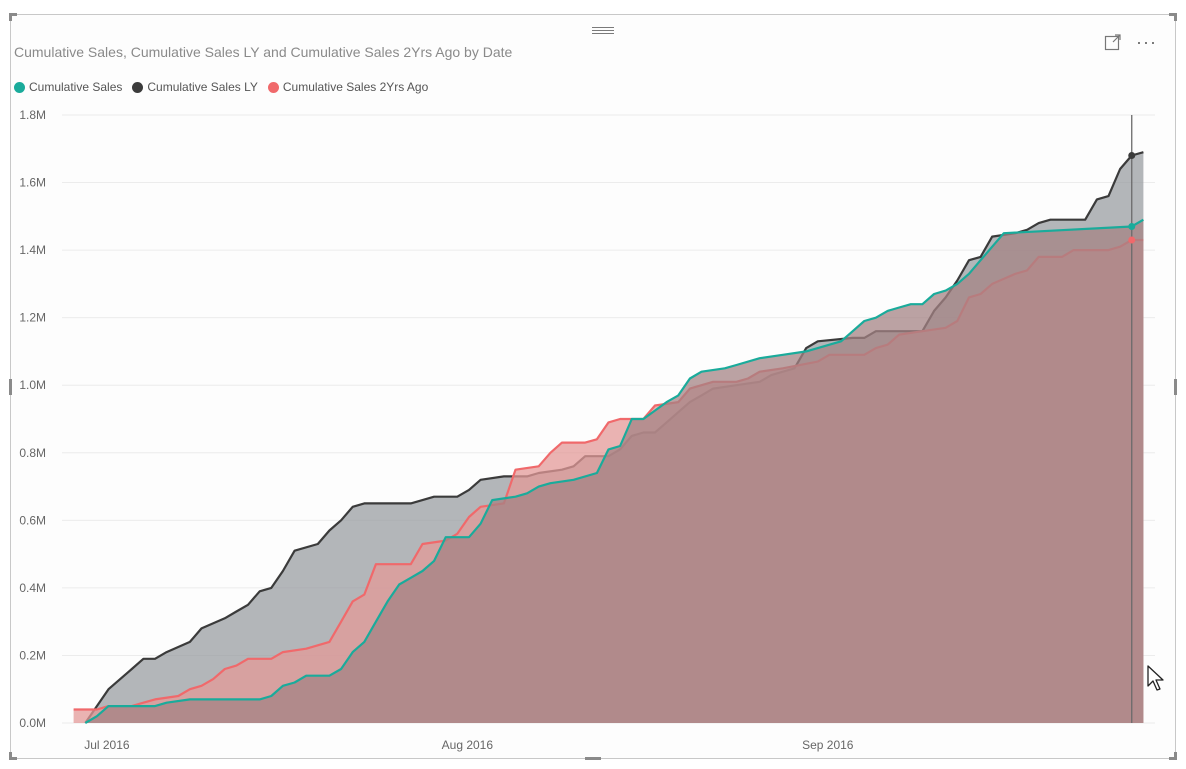  What do you see at coordinates (32, 115) in the screenshot?
I see `y-tick-label: 1.8M` at bounding box center [32, 115].